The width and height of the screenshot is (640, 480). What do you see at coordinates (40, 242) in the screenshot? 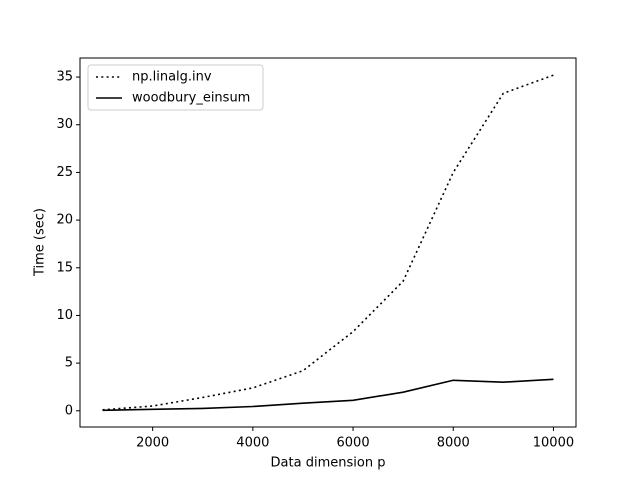
I see `y-axis-label: Time (sec)` at bounding box center [40, 242].